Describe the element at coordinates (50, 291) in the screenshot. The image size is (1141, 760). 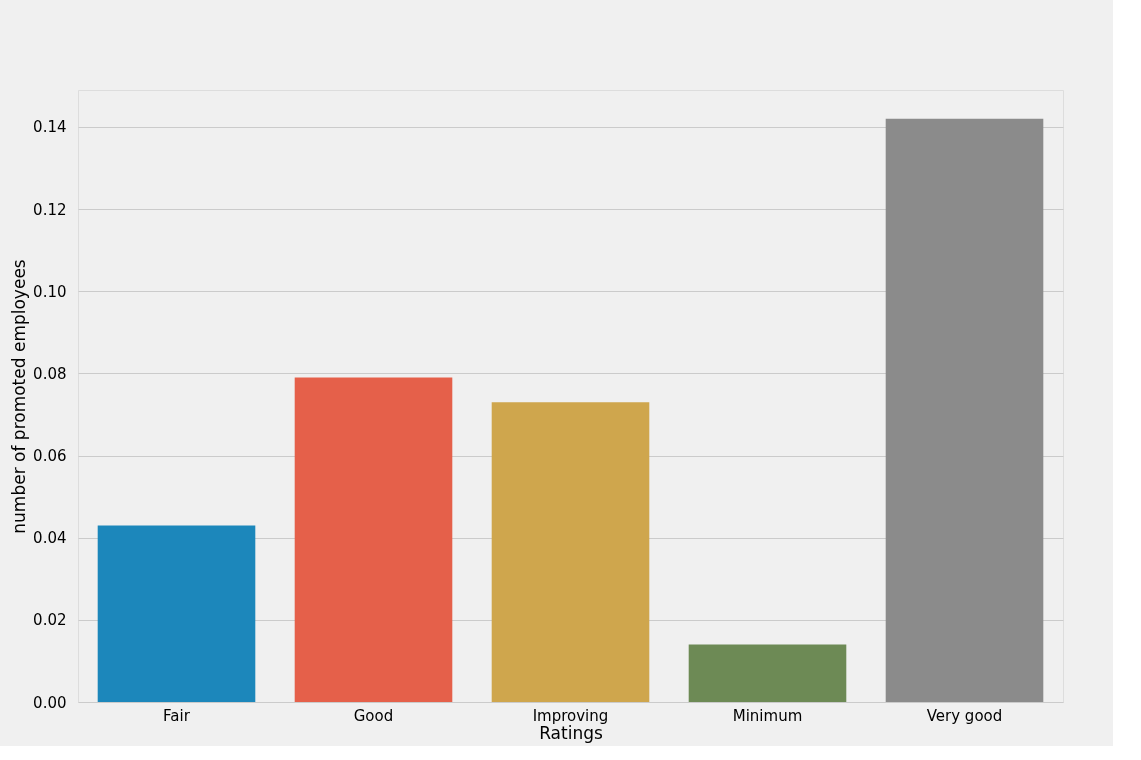
I see `y-tick-label: 0.10` at that location.